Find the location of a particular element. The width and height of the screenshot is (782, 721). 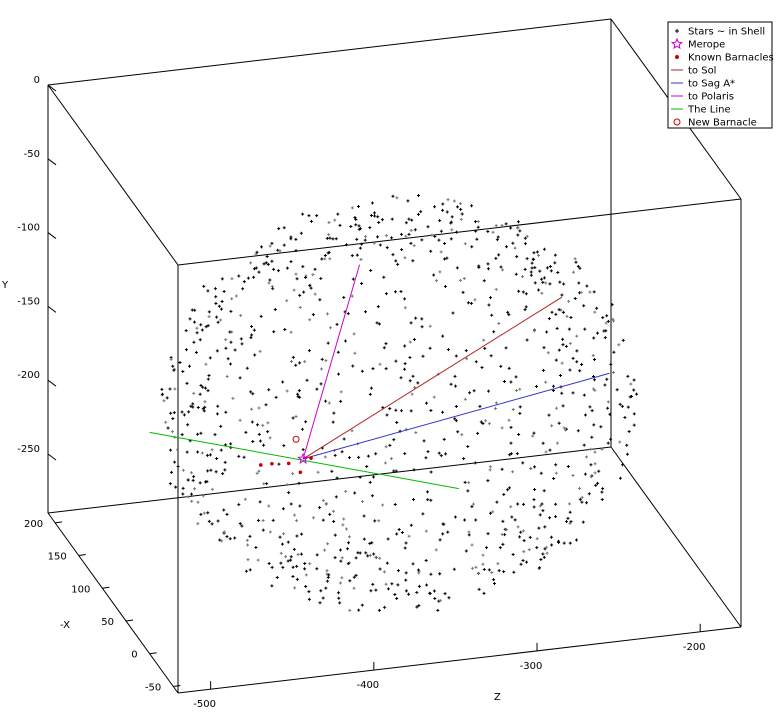

line-to-sol is located at coordinates (432, 378).